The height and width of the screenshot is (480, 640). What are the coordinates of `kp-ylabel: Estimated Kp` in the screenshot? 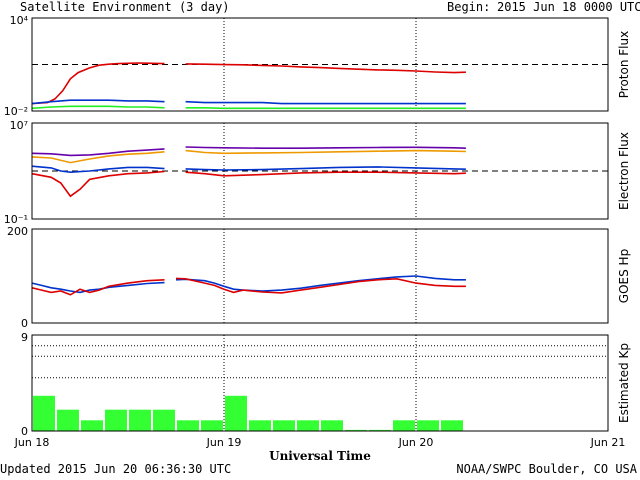 It's located at (624, 383).